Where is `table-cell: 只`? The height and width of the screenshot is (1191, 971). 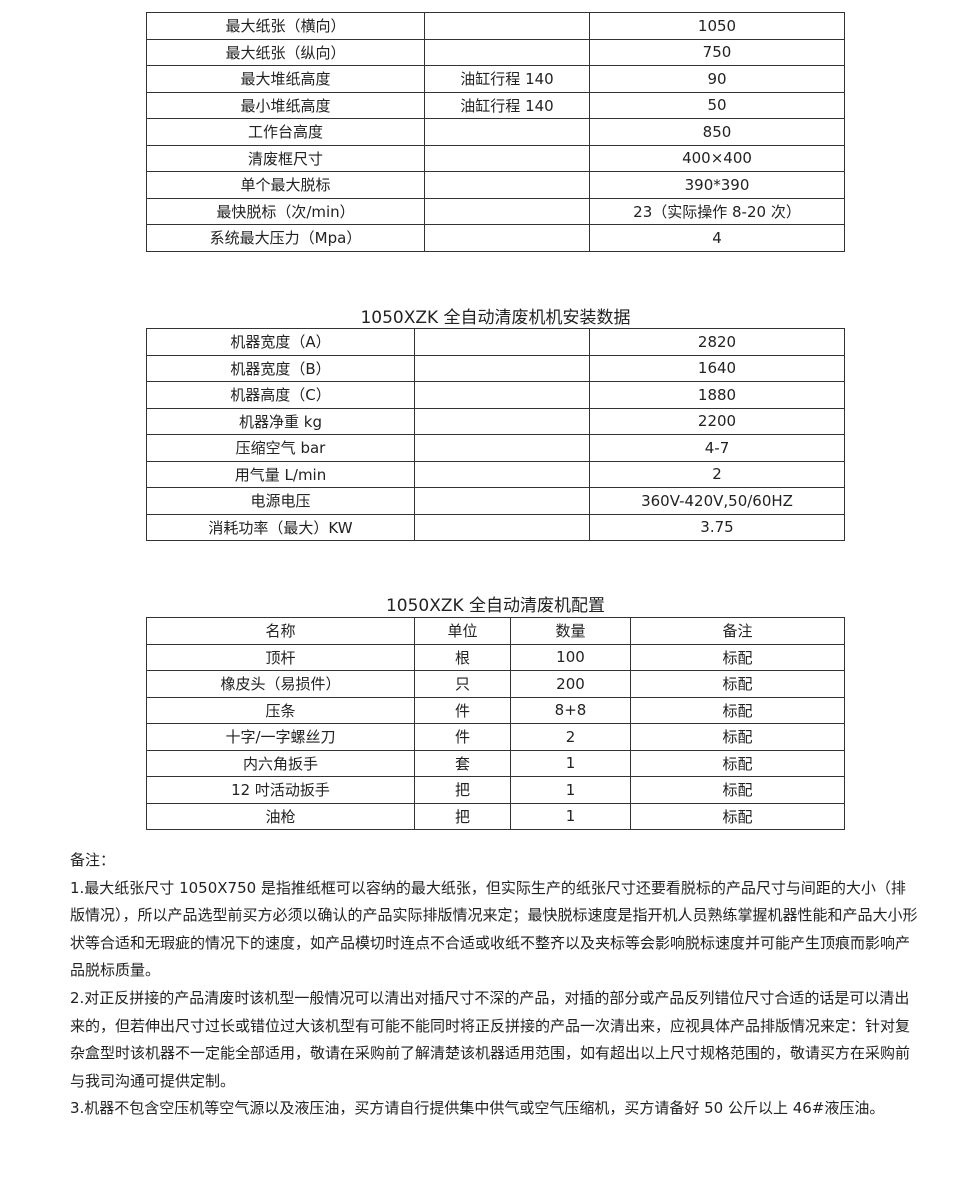 table-cell: 只 is located at coordinates (462, 684).